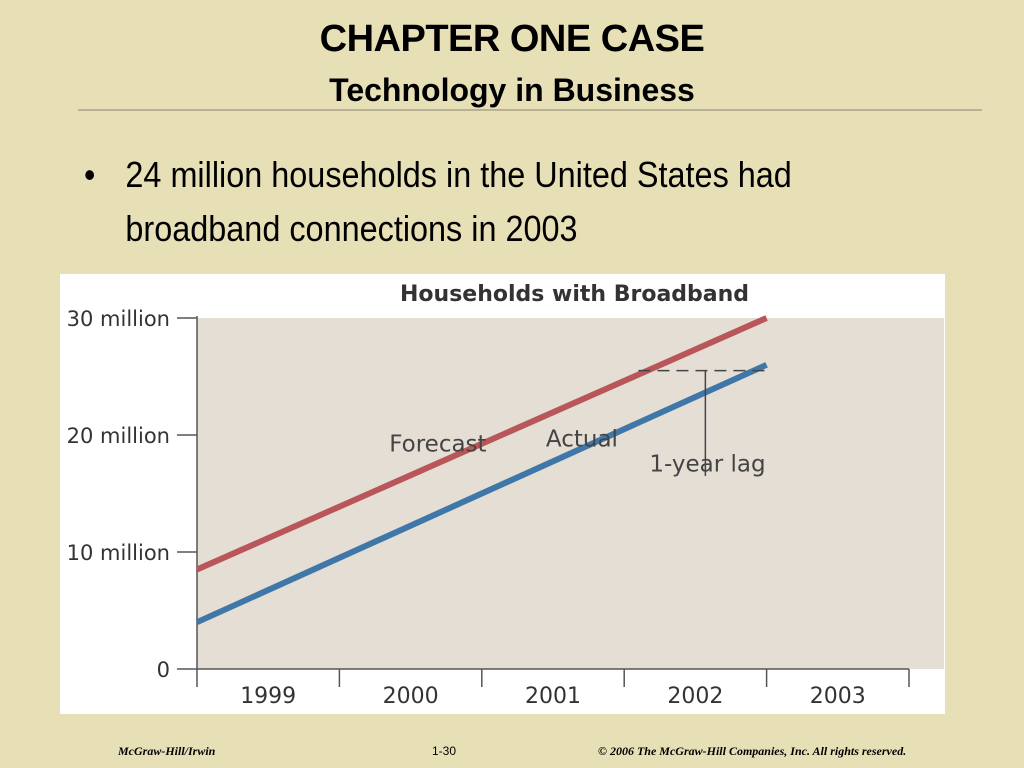  What do you see at coordinates (530, 110) in the screenshot?
I see `title-divider` at bounding box center [530, 110].